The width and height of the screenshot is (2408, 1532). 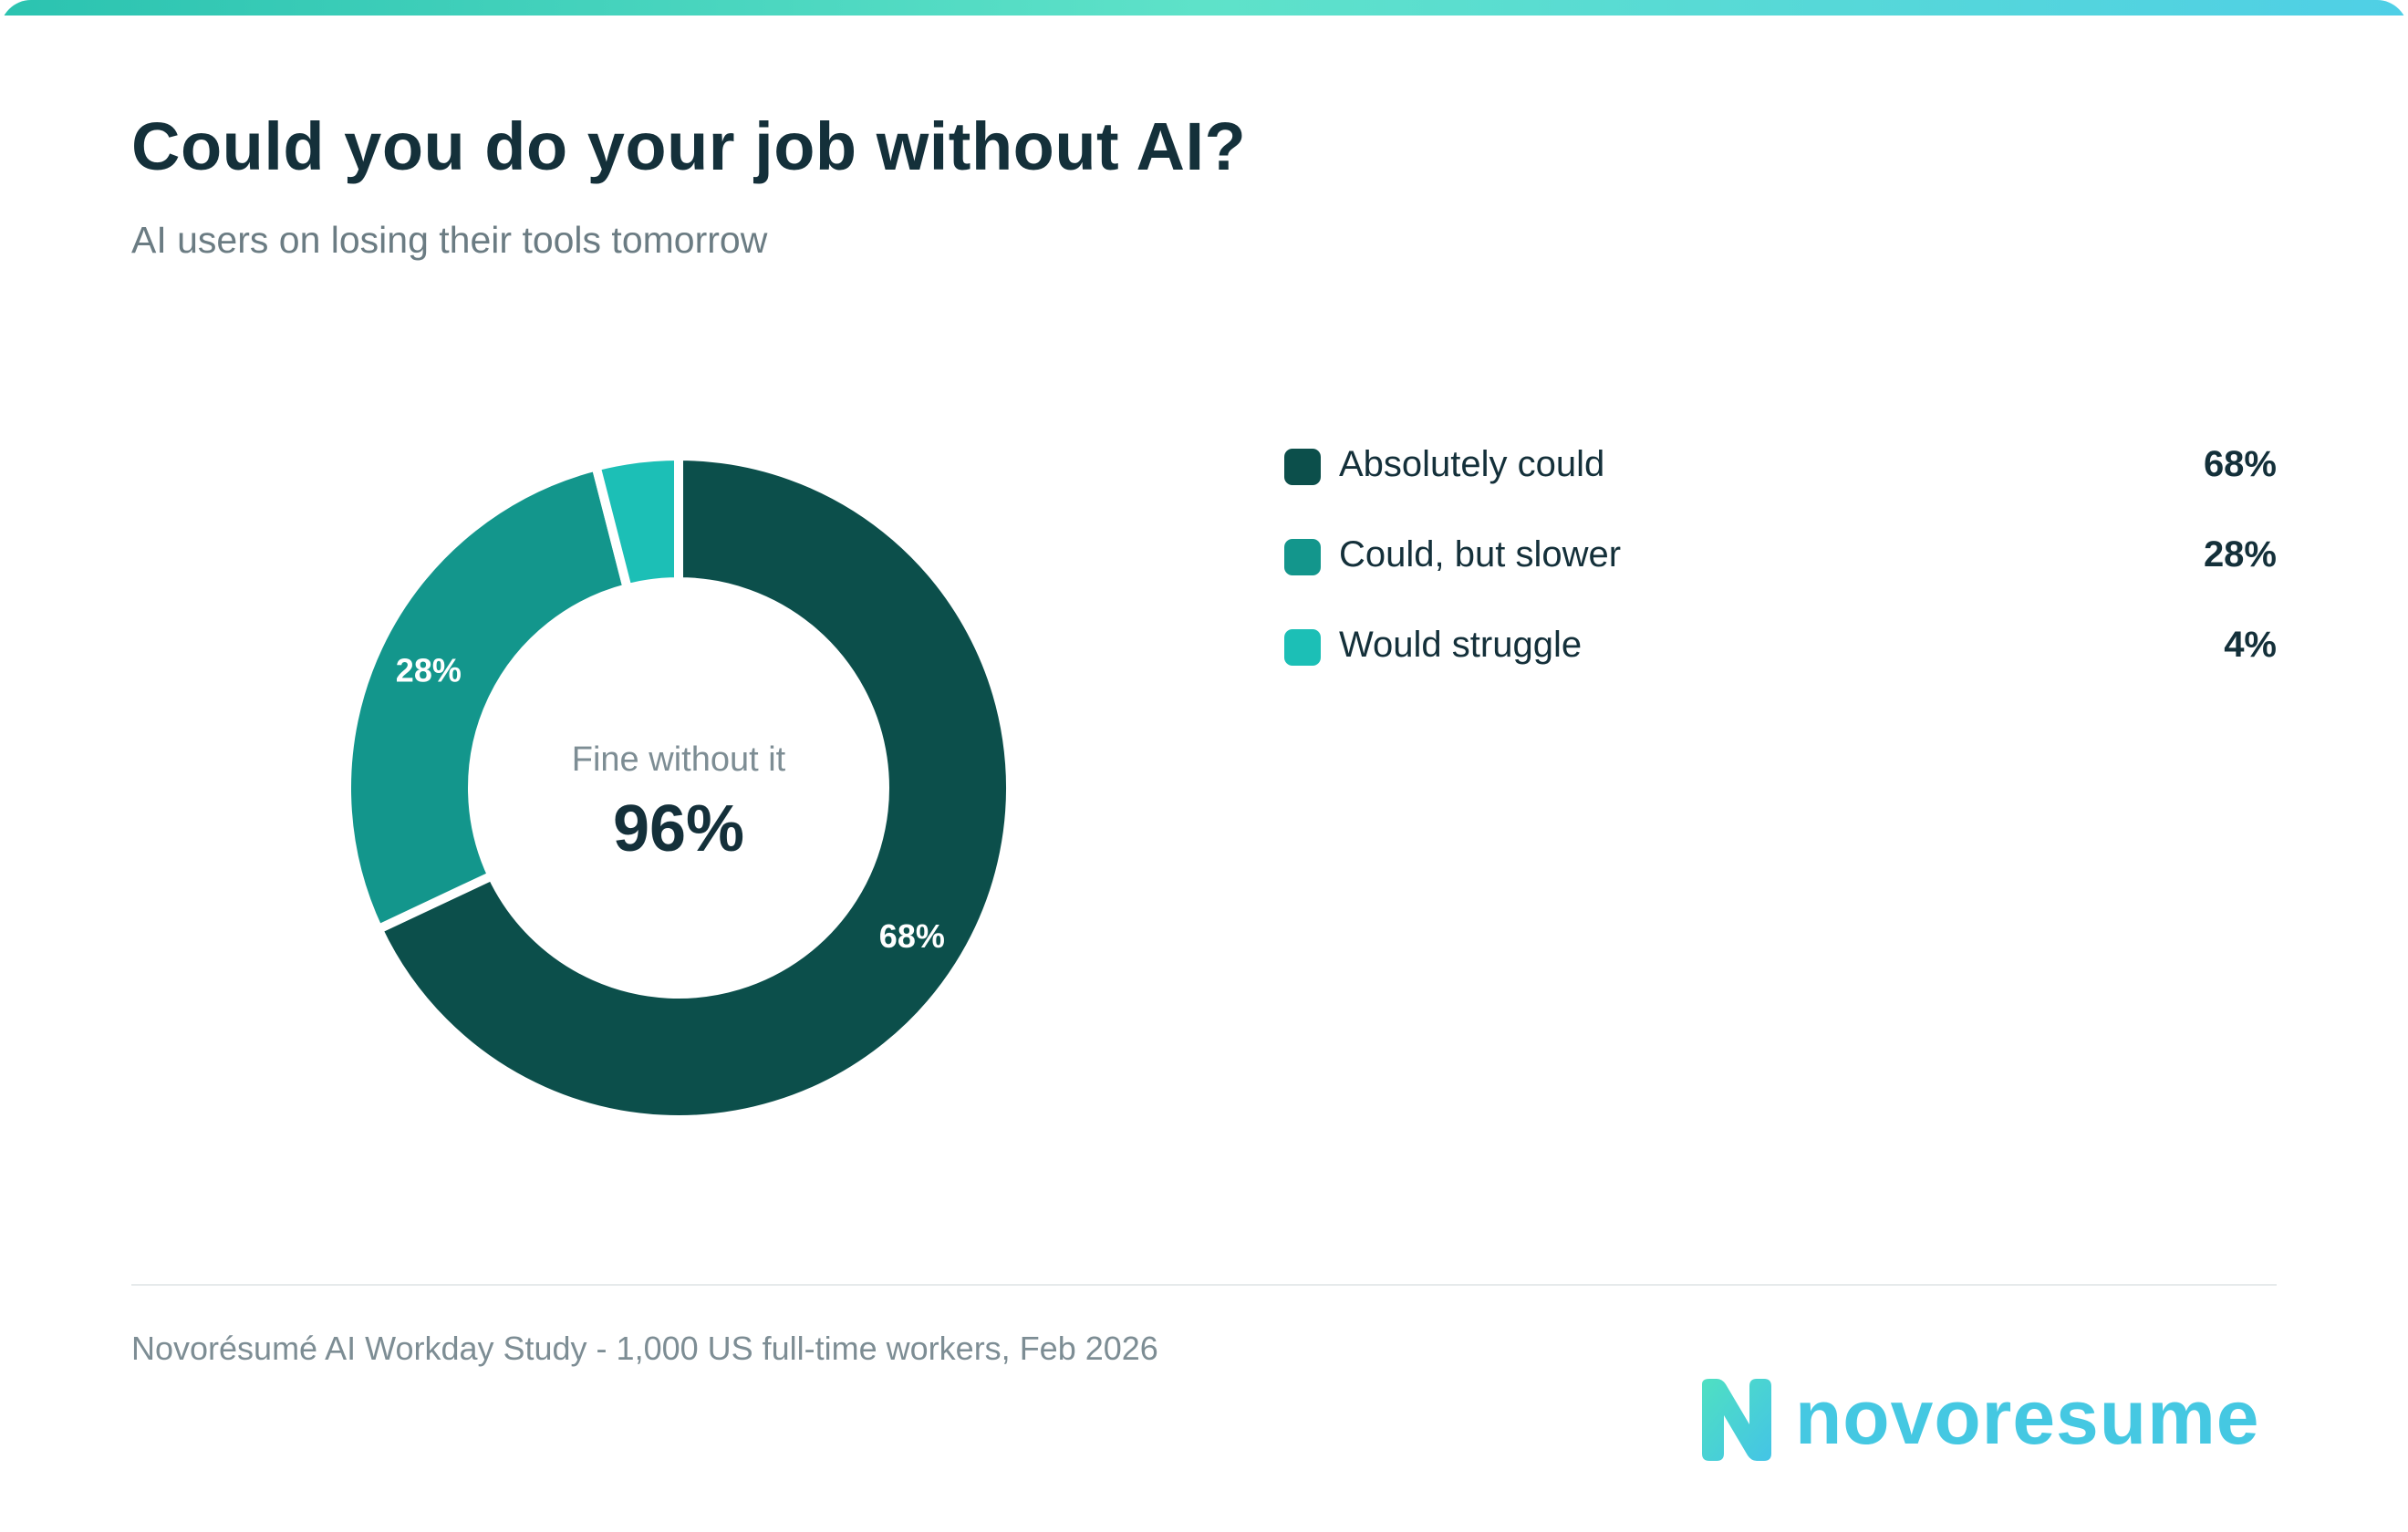 What do you see at coordinates (1204, 1285) in the screenshot?
I see `footer-divider` at bounding box center [1204, 1285].